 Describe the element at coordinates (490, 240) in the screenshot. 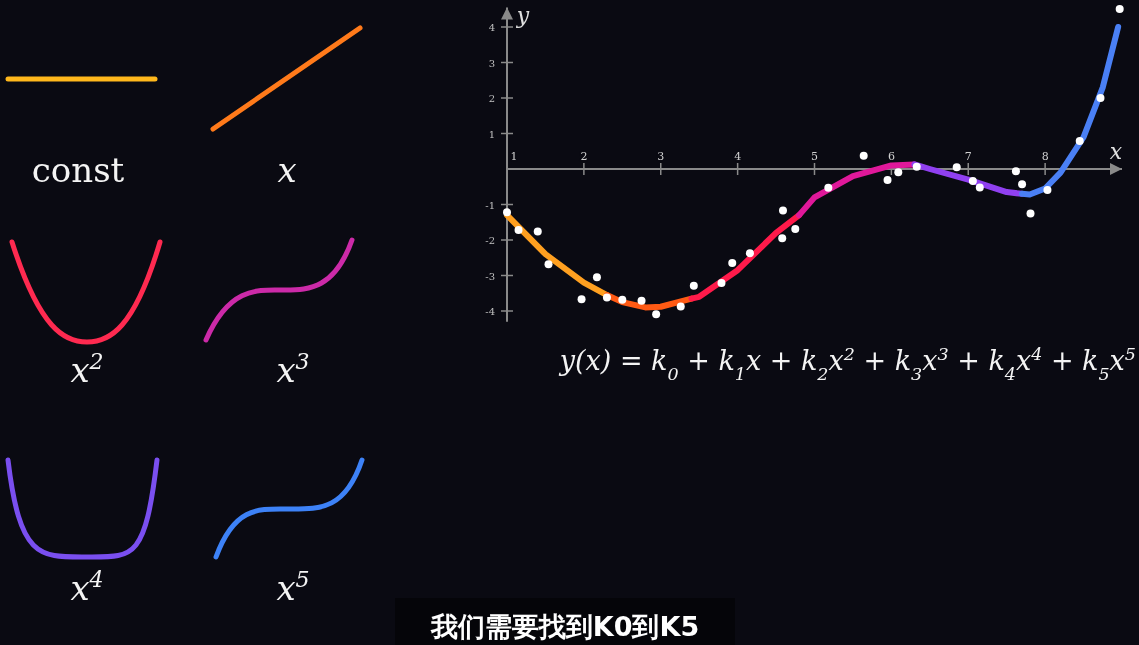

I see `y-tick-label: -2` at that location.